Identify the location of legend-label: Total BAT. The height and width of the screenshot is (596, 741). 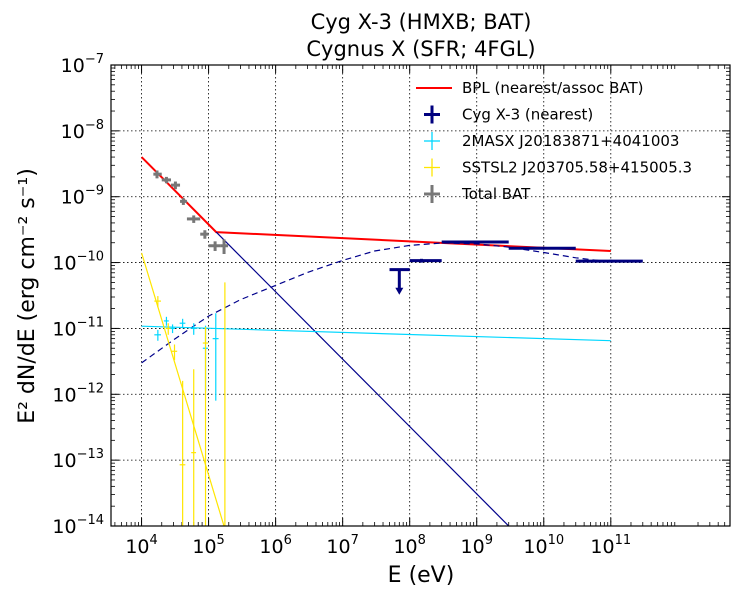
(496, 194).